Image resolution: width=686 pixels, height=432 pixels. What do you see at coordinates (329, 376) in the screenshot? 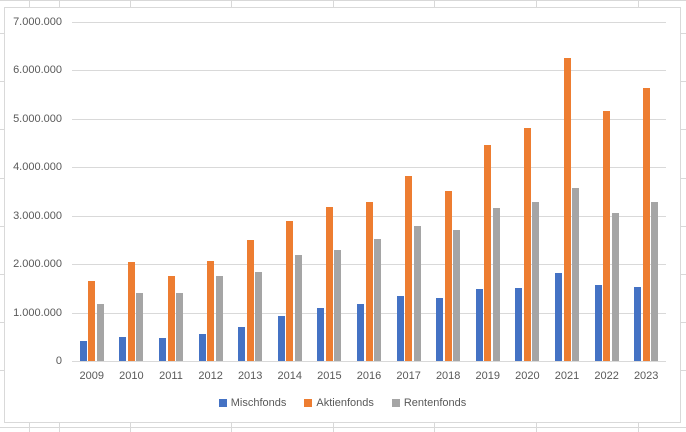
I see `x-axis-tick-label: 2015` at bounding box center [329, 376].